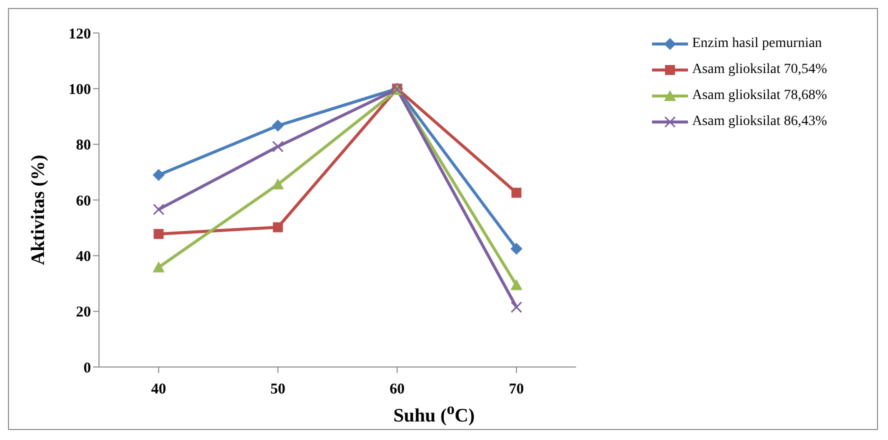  What do you see at coordinates (516, 390) in the screenshot?
I see `x-tick-label: 70` at bounding box center [516, 390].